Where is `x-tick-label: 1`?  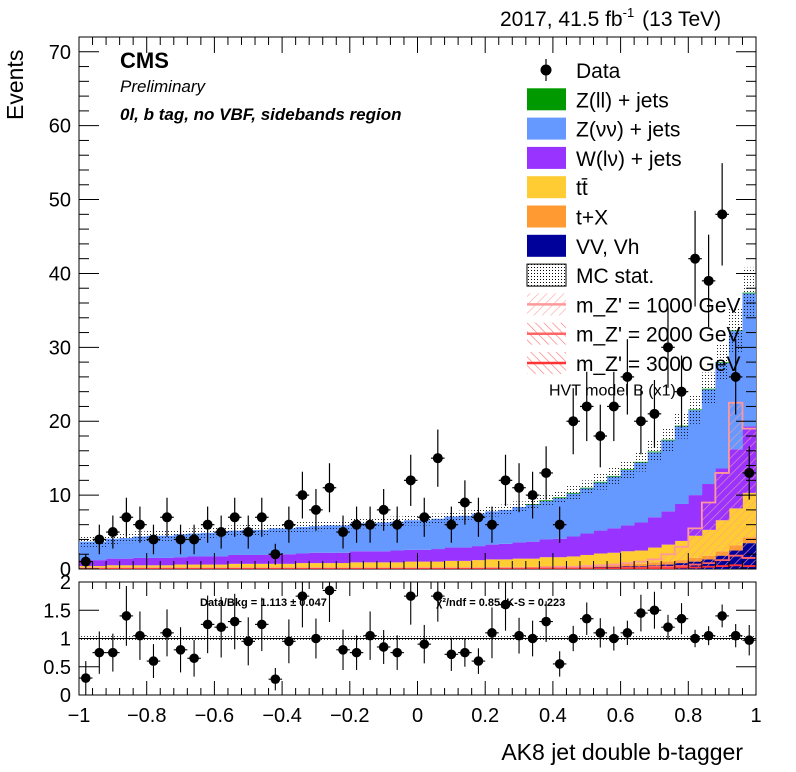
x-tick-label: 1 is located at coordinates (755, 716).